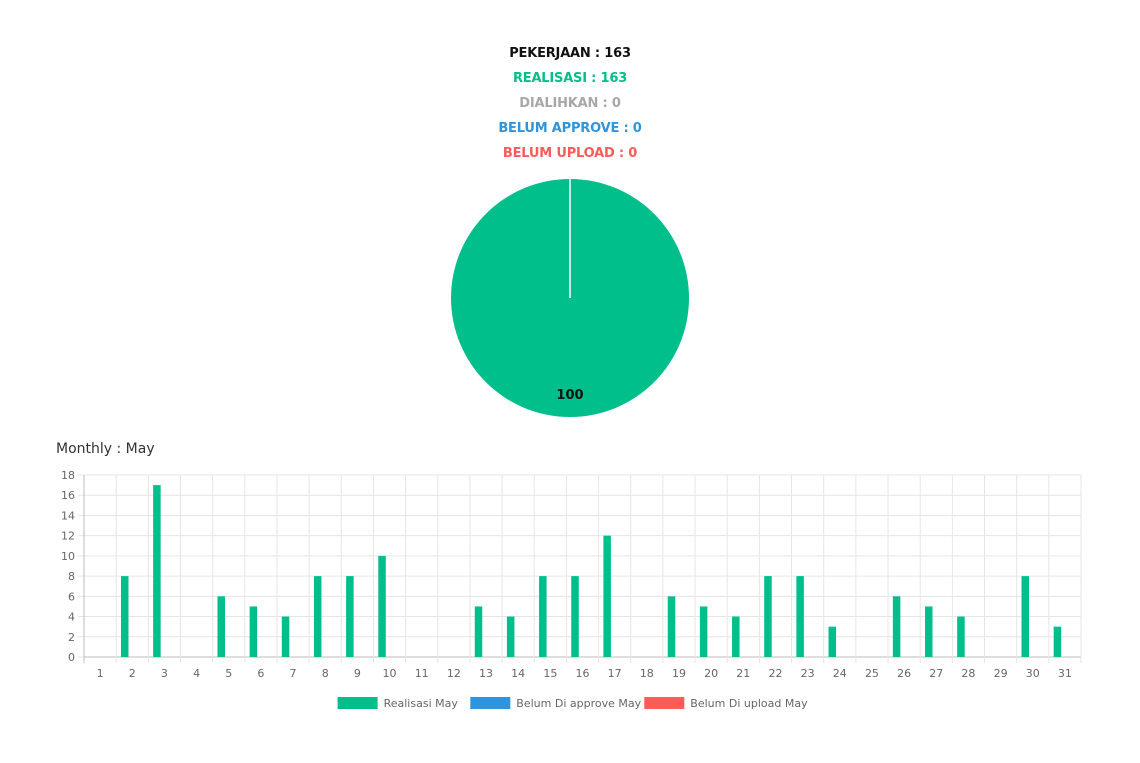 This screenshot has width=1140, height=763. What do you see at coordinates (570, 298) in the screenshot?
I see `pie-chart: 100` at bounding box center [570, 298].